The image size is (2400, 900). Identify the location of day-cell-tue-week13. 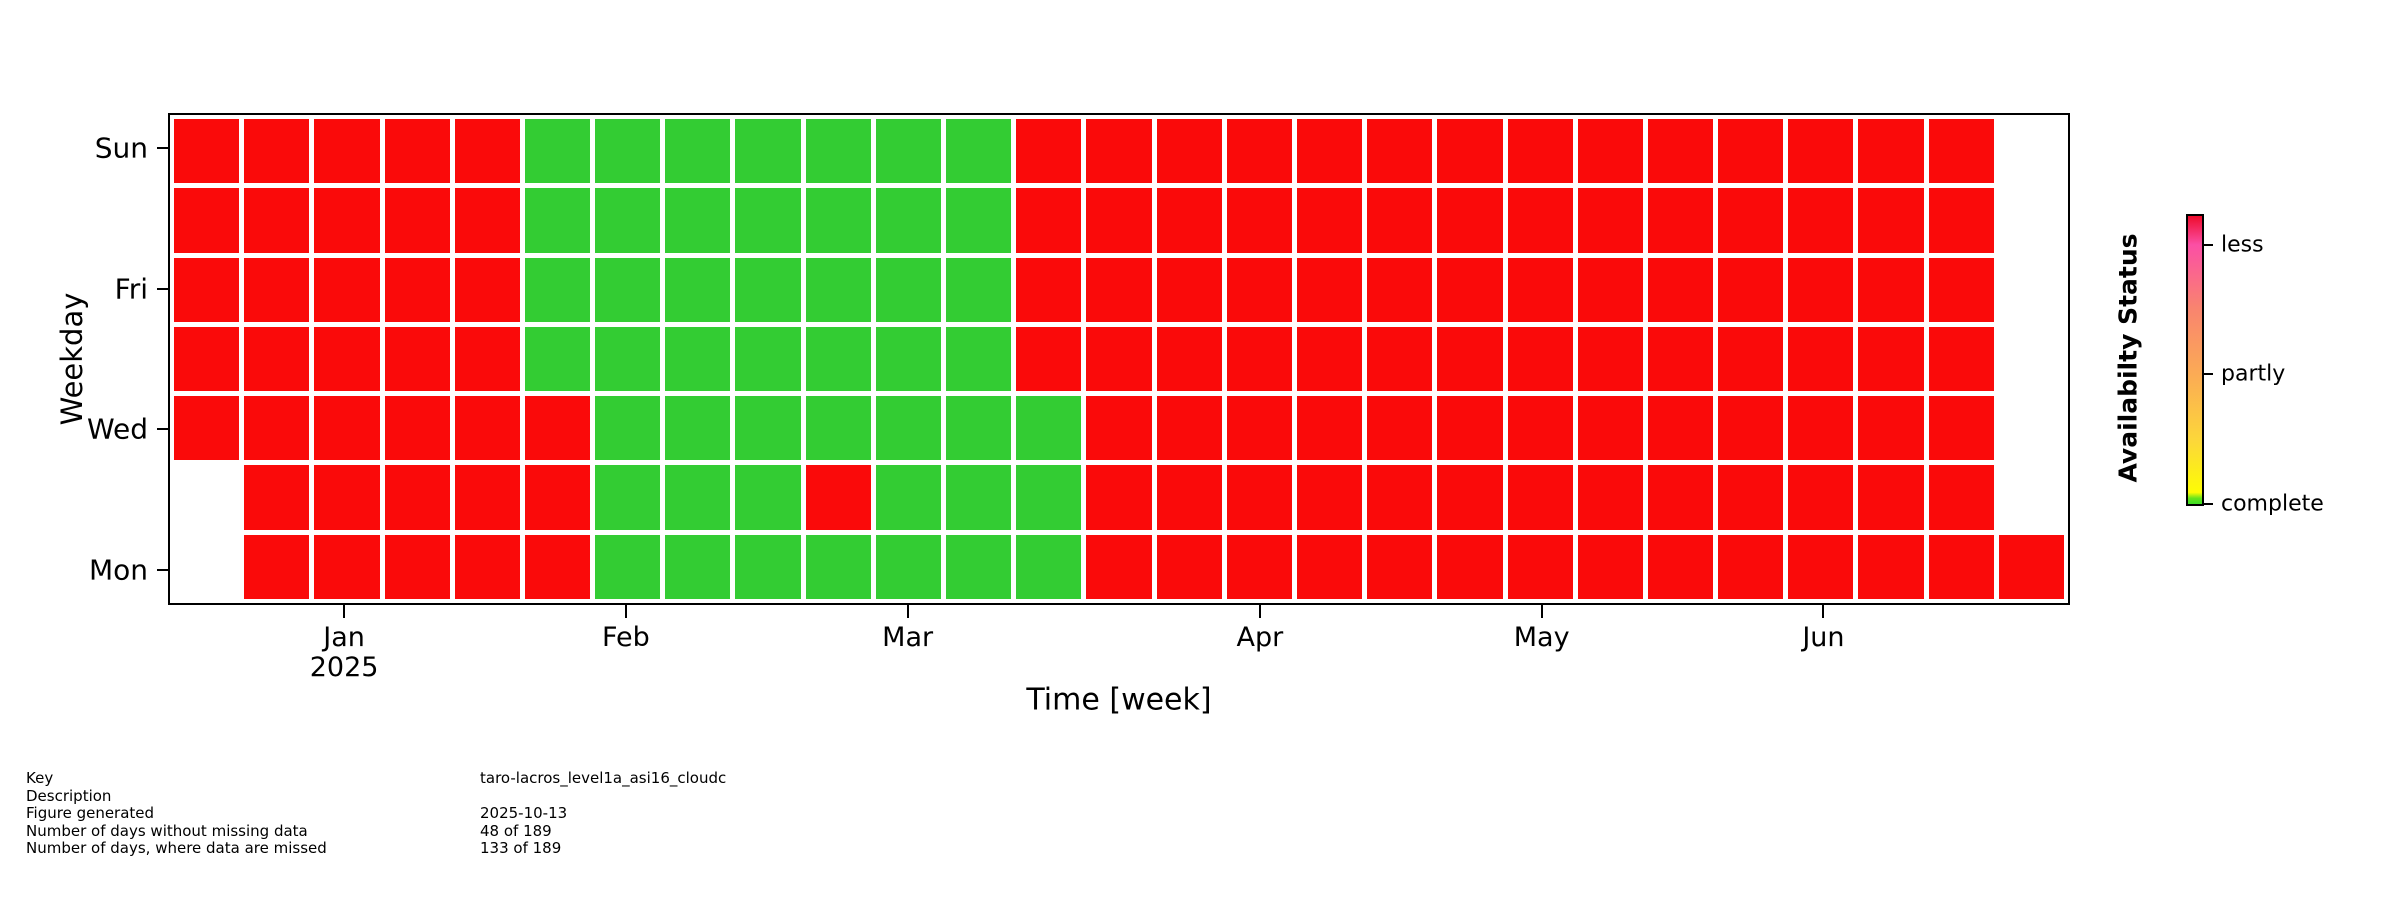
(1119, 497).